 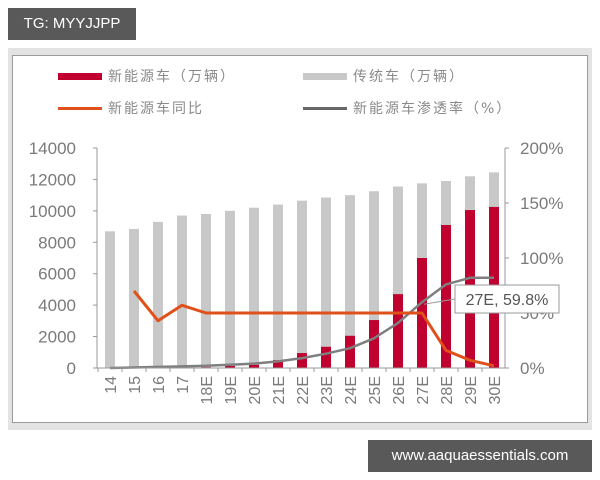 I want to click on x-axis-tick-label: 21E, so click(x=279, y=390).